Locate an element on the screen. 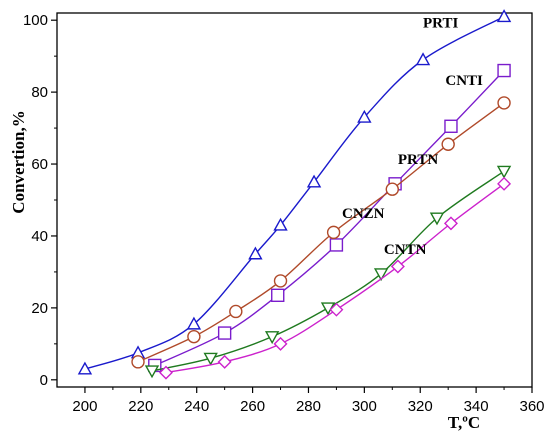 The image size is (550, 440). x-axis-title: T,ºC is located at coordinates (464, 422).